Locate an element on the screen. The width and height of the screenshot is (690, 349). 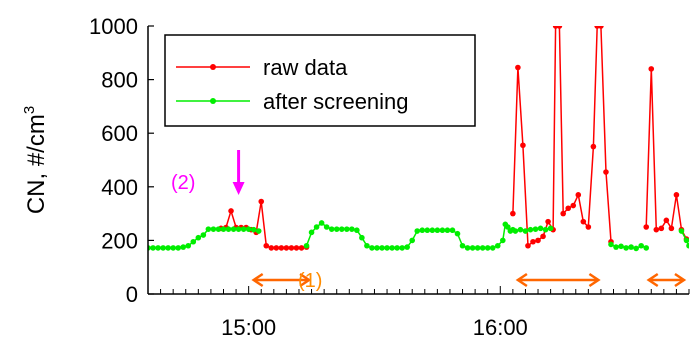
annotation-1-label: (1) is located at coordinates (310, 281).